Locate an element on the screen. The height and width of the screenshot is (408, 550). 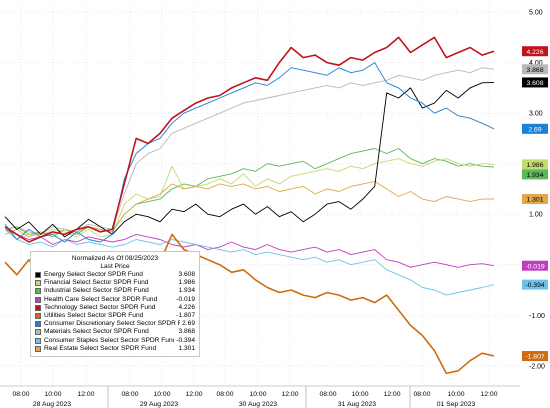
legend-series-value: 1.301 is located at coordinates (186, 348).